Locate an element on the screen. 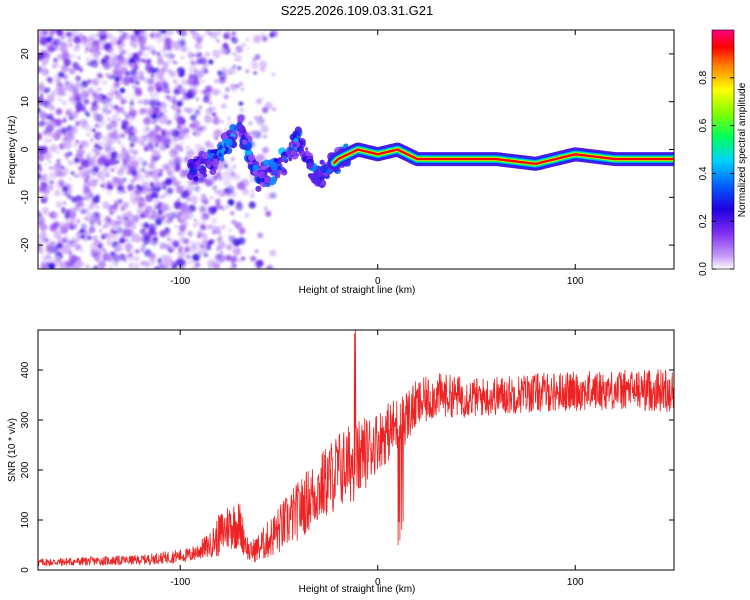  spectrogram-band is located at coordinates (500, 156).